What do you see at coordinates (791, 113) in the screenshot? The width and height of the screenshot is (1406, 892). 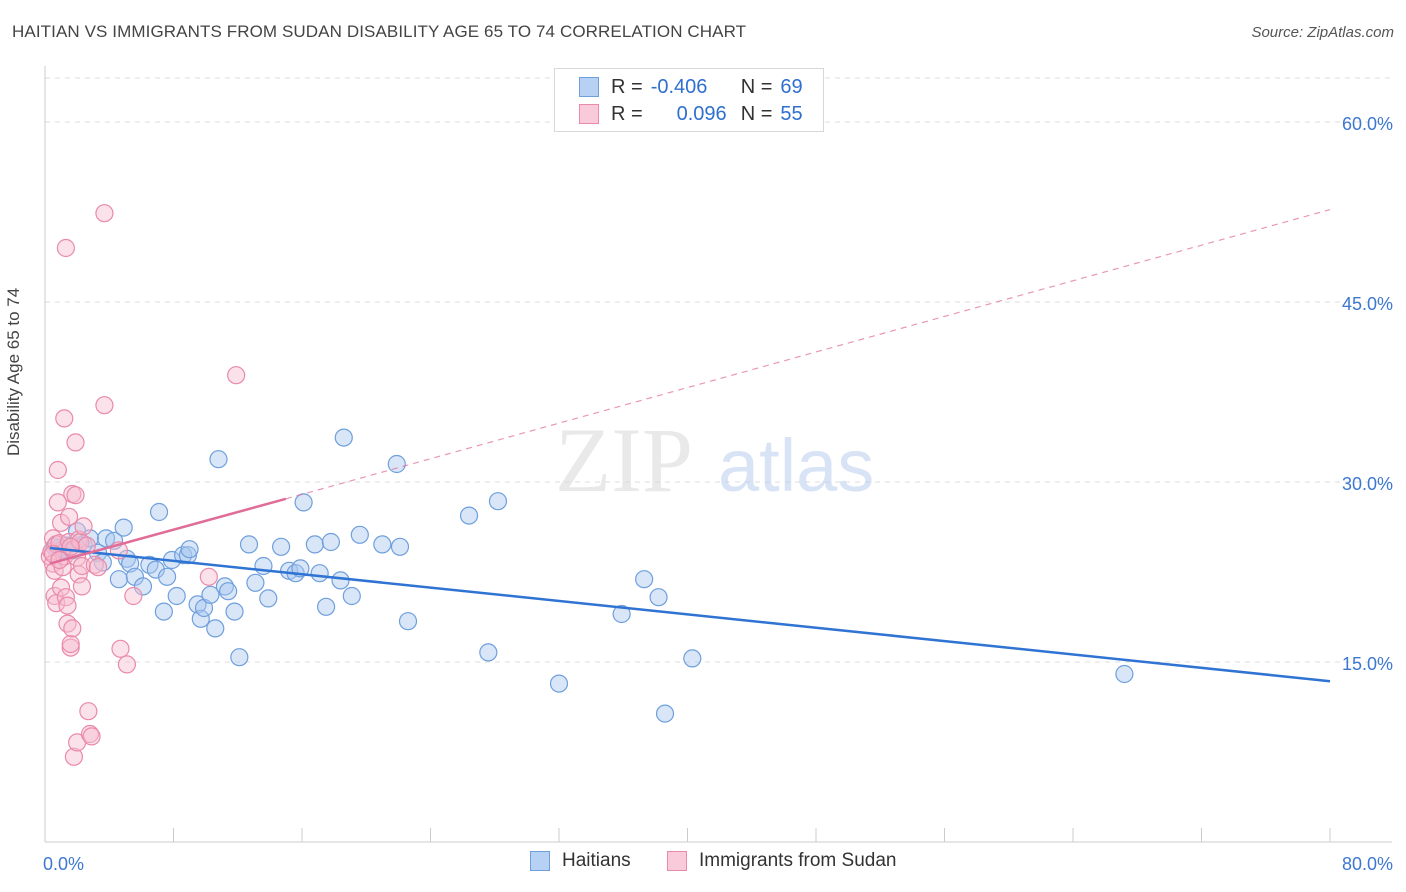 I see `n-value: 55` at bounding box center [791, 113].